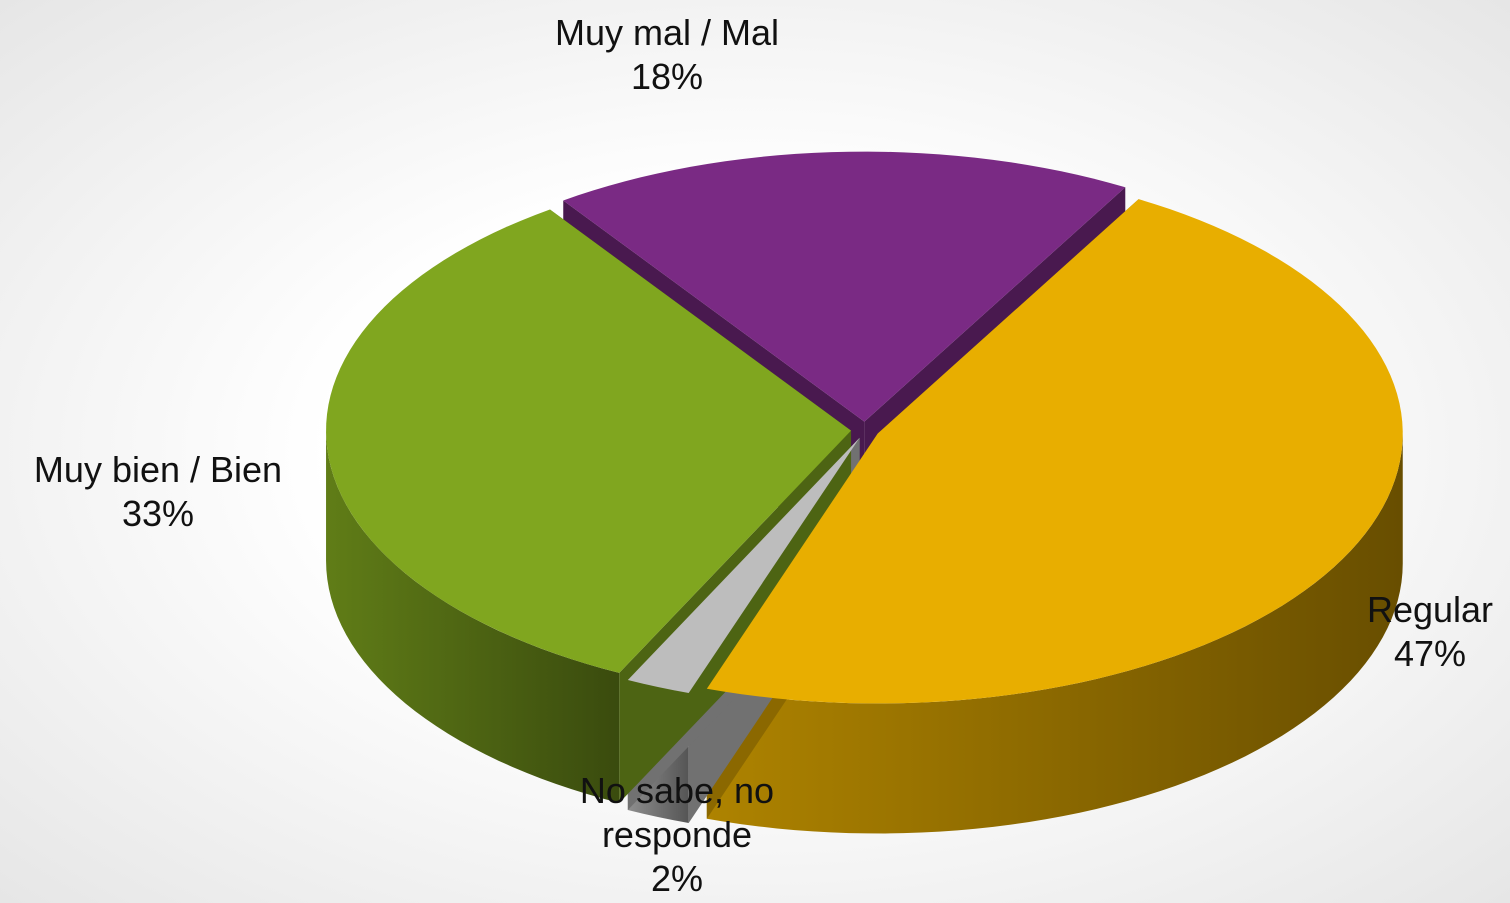  Describe the element at coordinates (158, 492) in the screenshot. I see `slice-label: Muy bien / Bien 33%` at that location.